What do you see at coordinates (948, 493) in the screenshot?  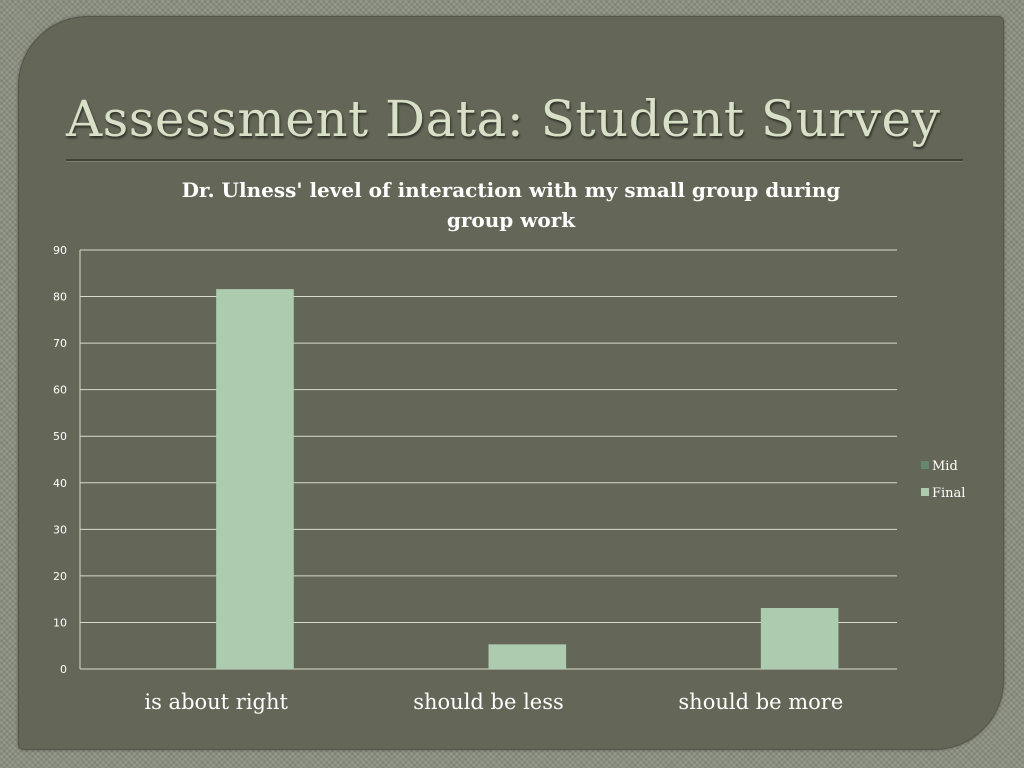 I see `legend-label-final: Final` at bounding box center [948, 493].